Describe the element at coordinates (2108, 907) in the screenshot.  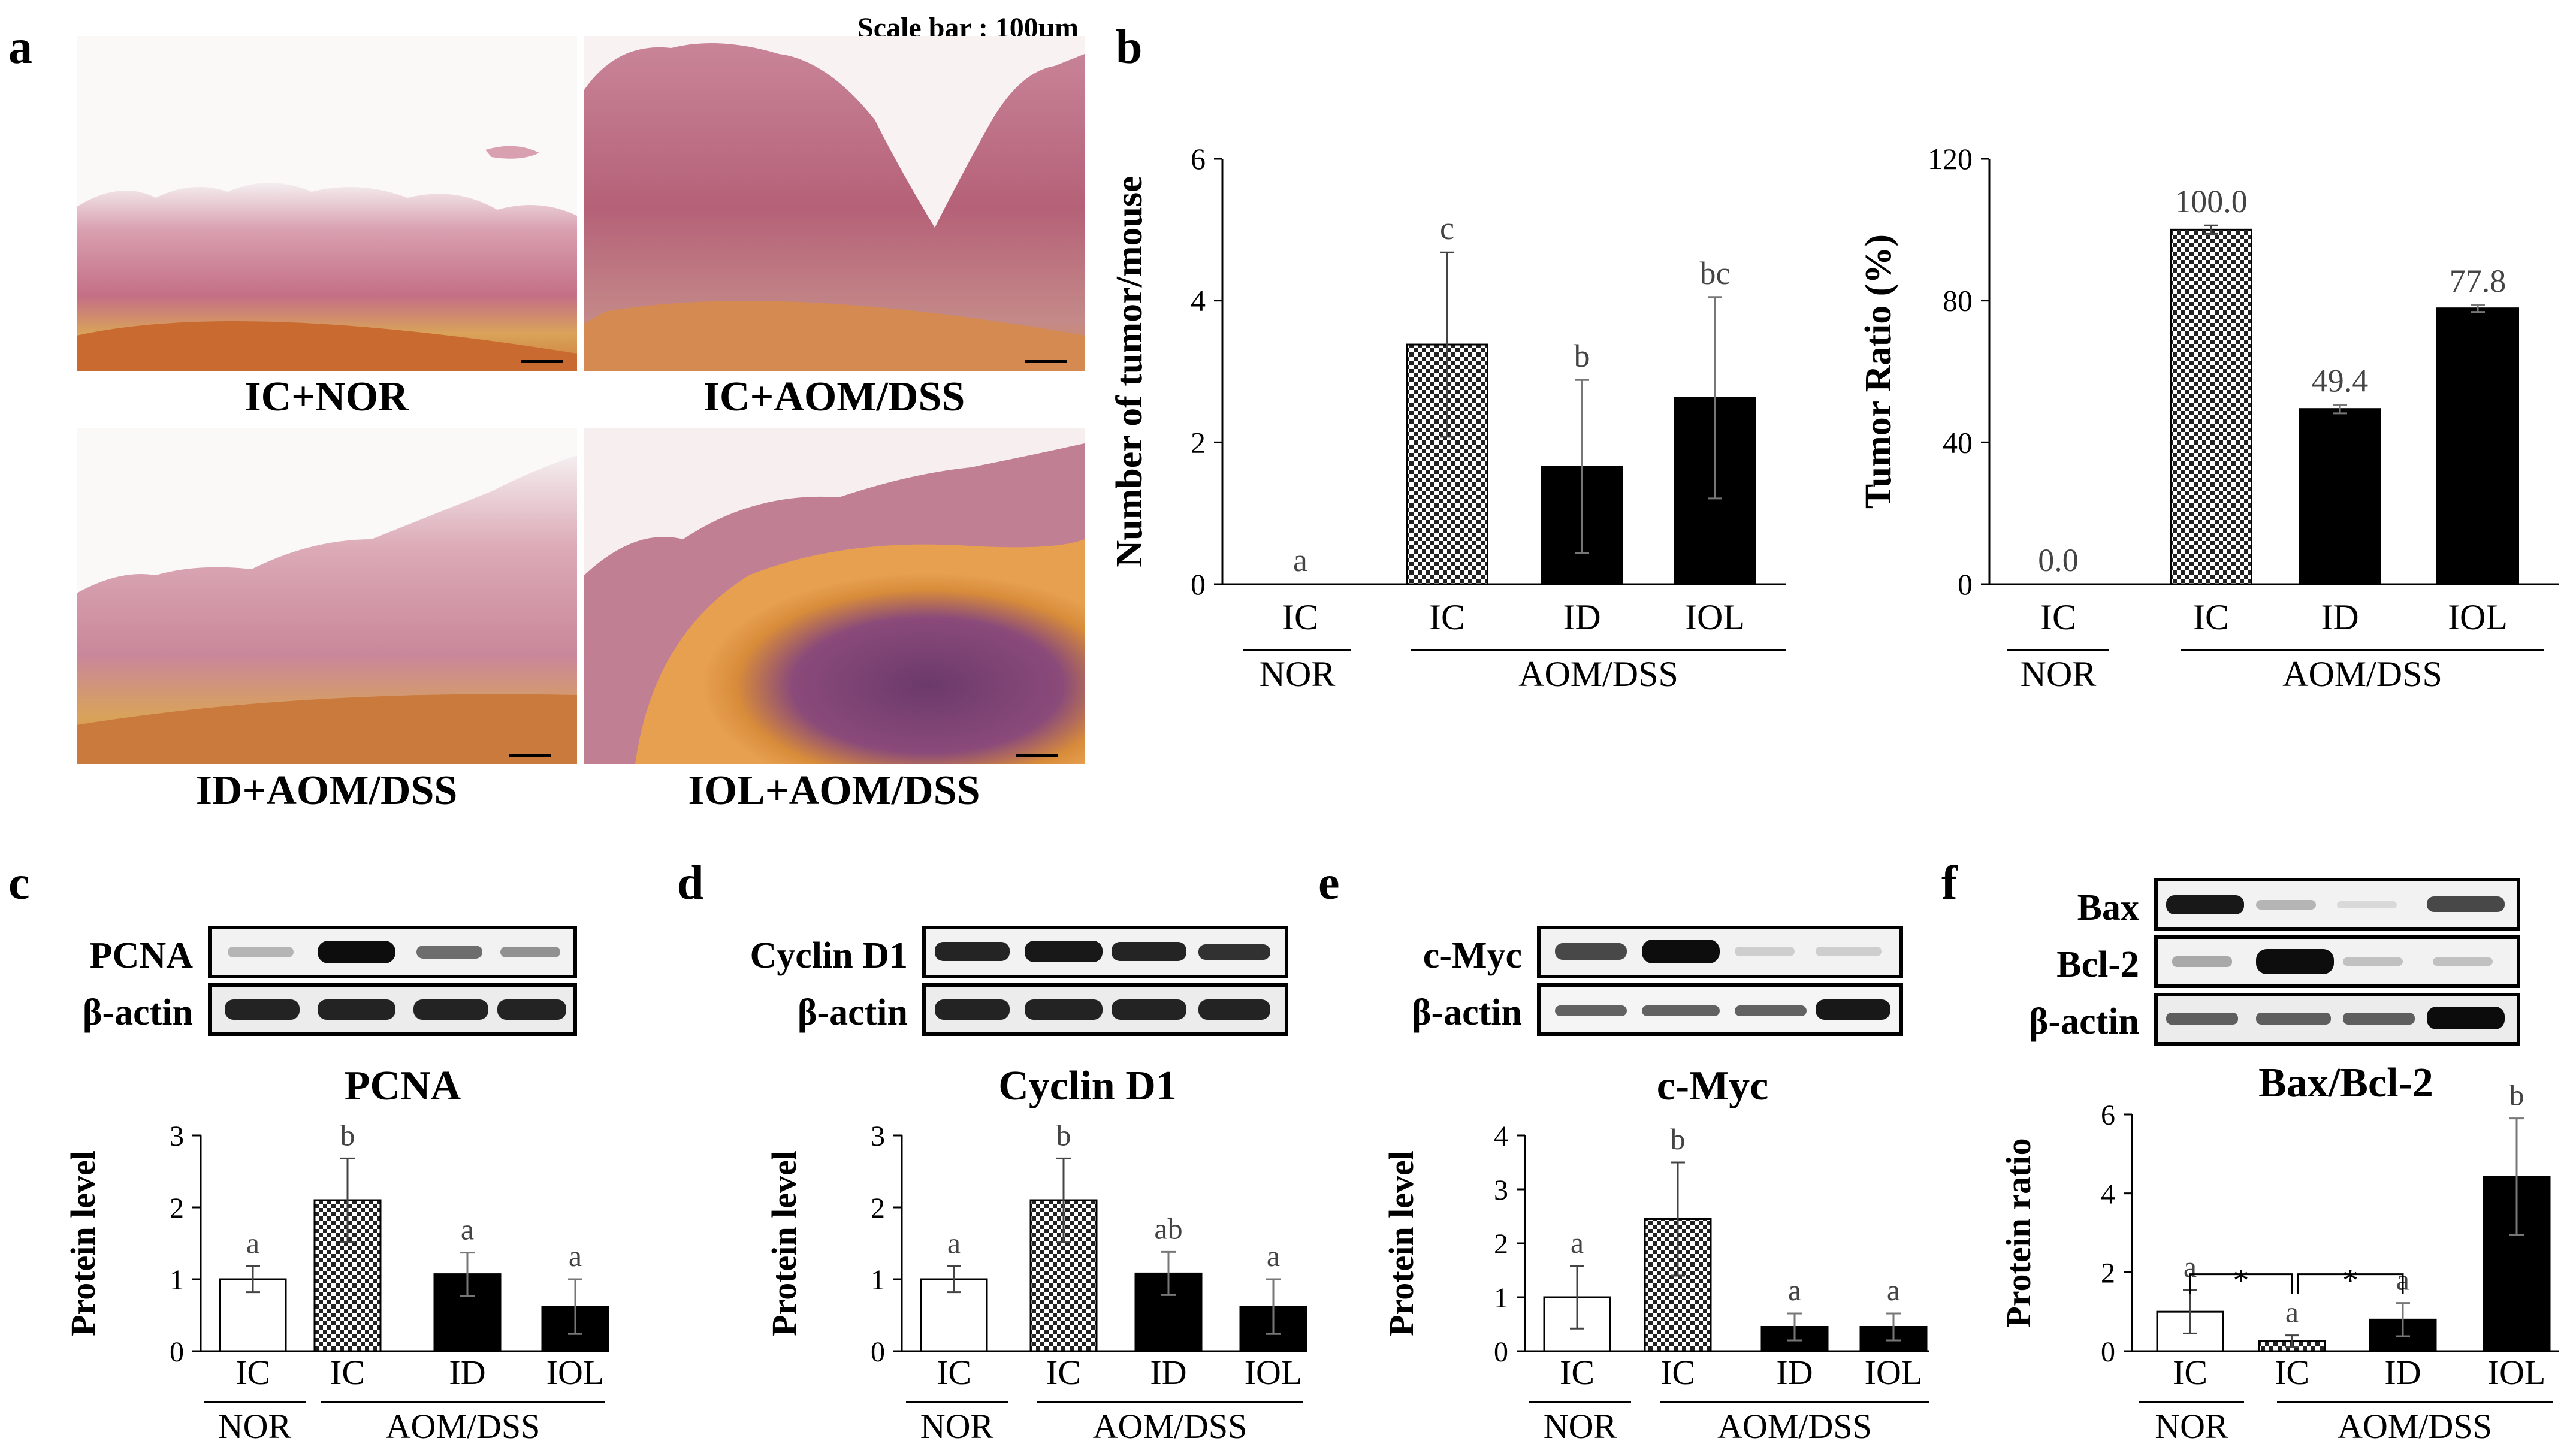
I see `blot-f-label-bax: Bax` at that location.